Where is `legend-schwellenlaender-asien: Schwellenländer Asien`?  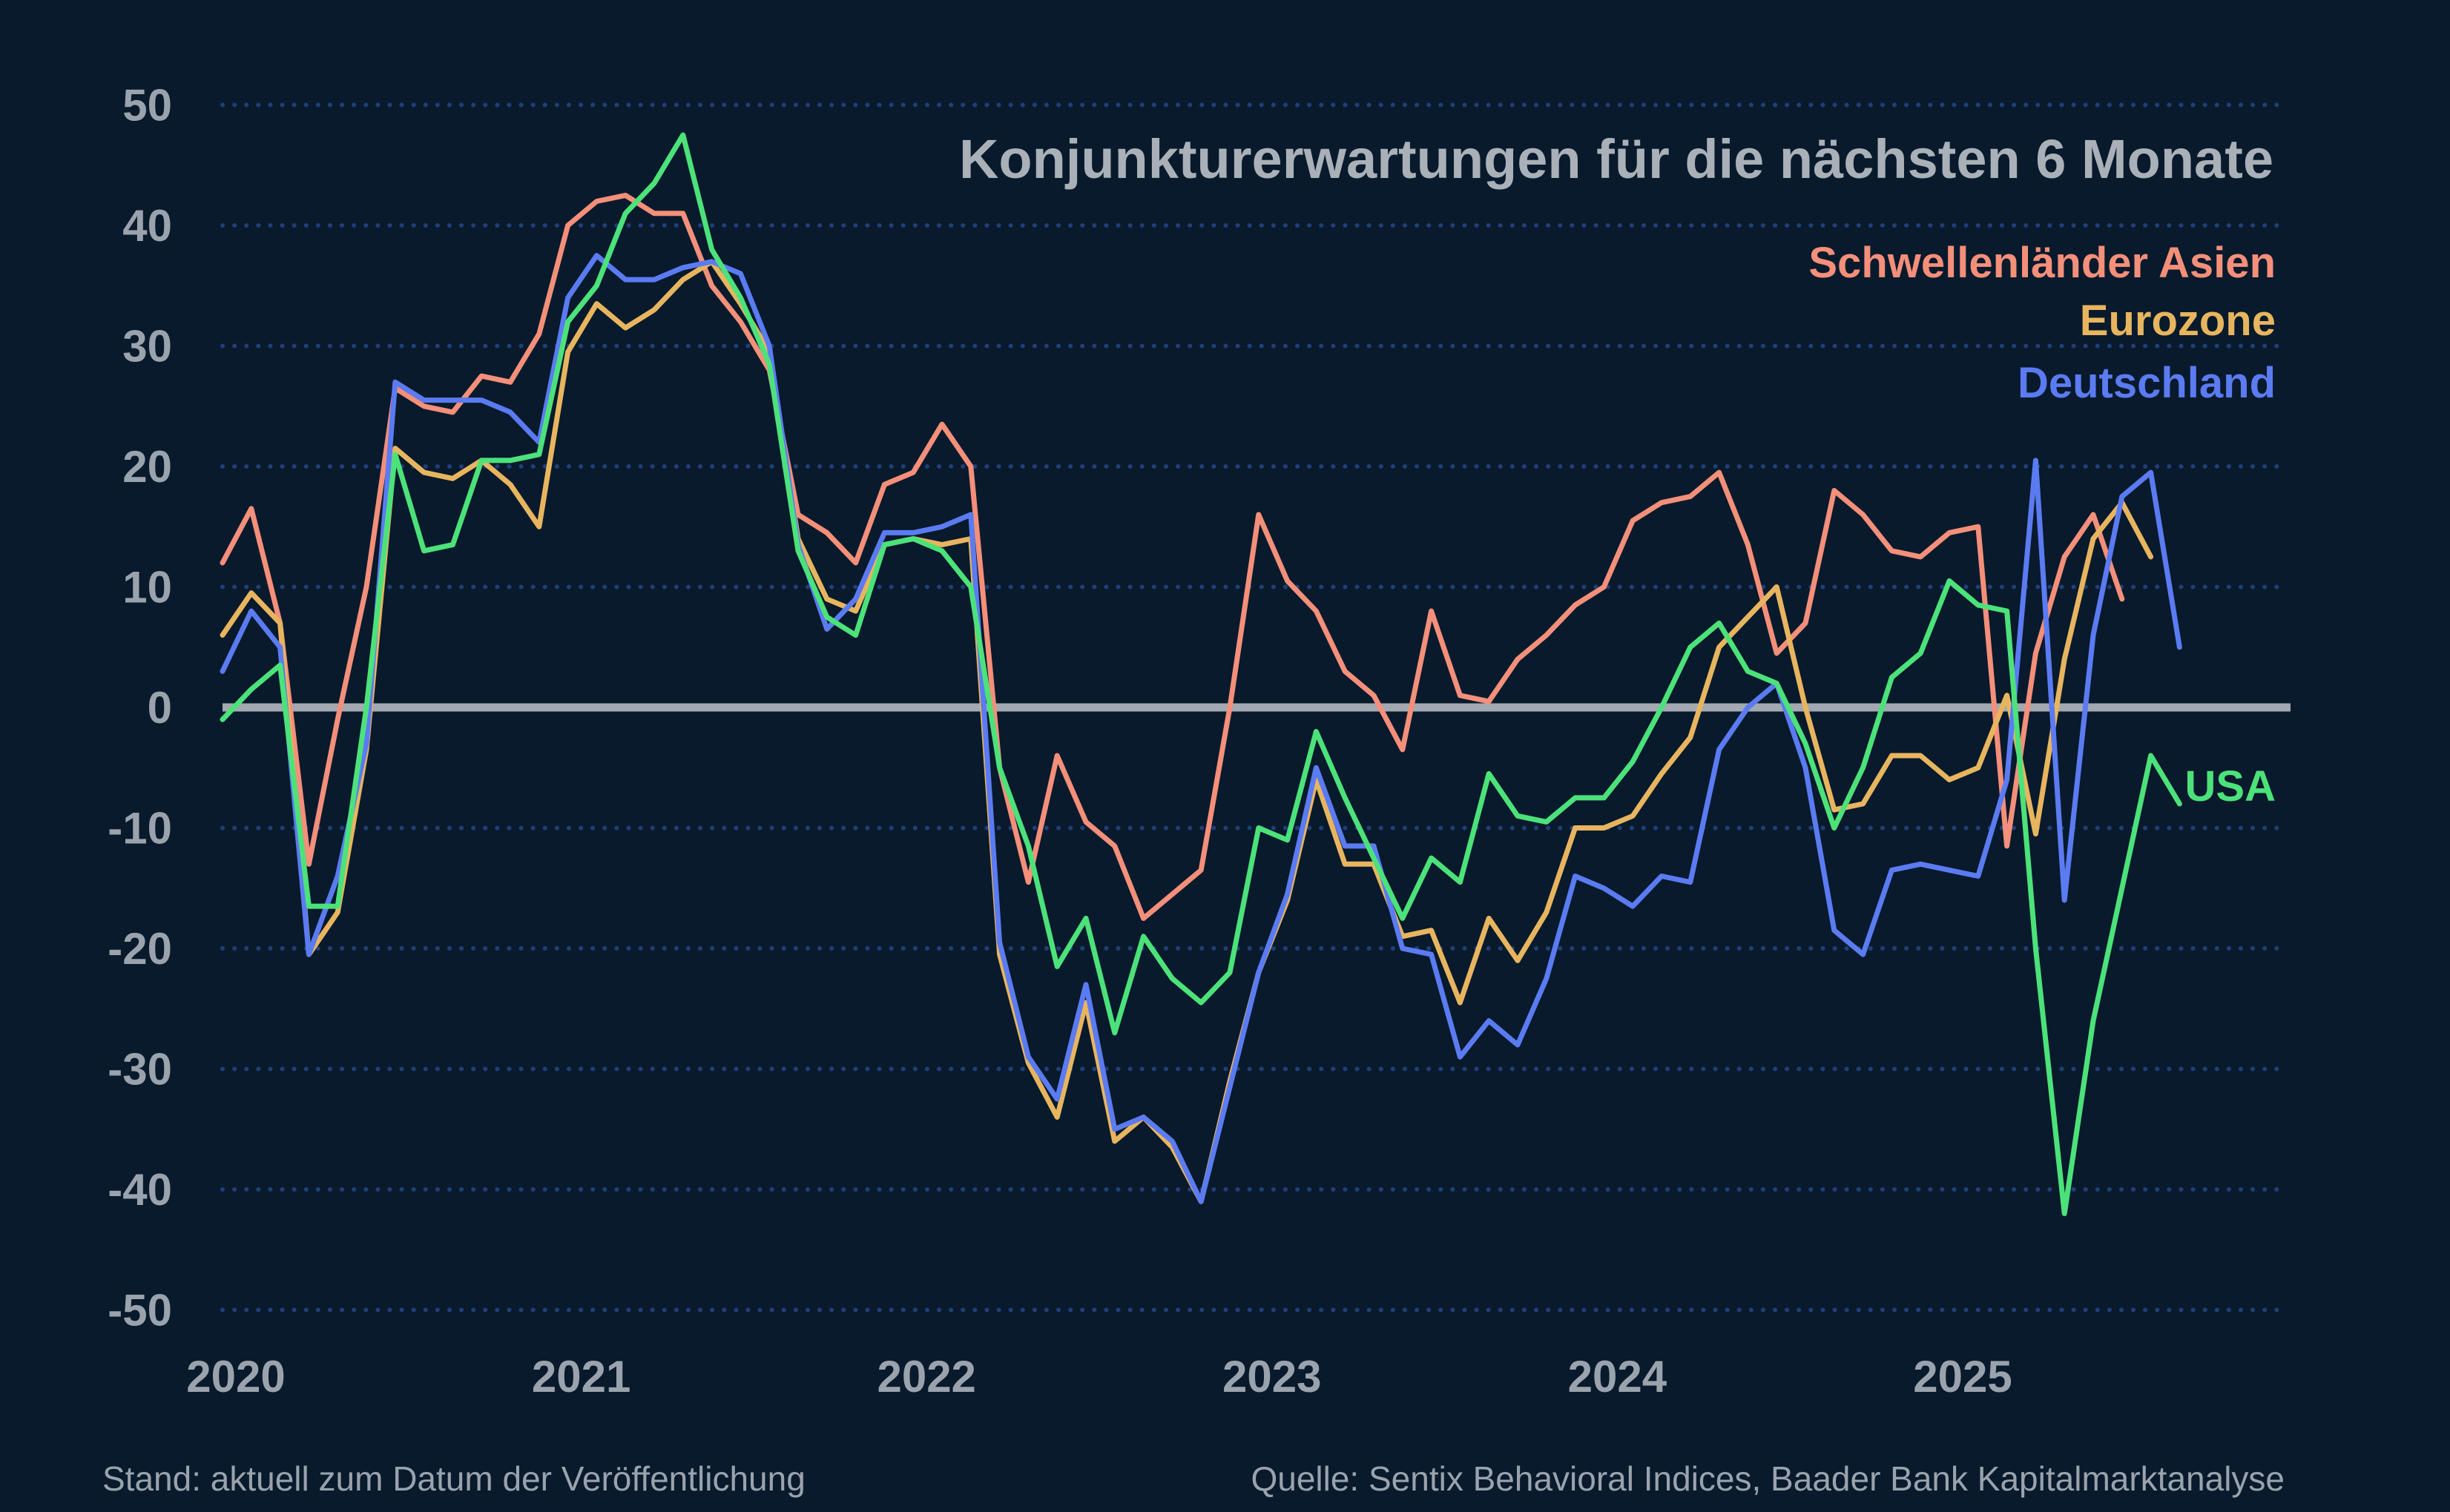 legend-schwellenlaender-asien: Schwellenländer Asien is located at coordinates (2042, 263).